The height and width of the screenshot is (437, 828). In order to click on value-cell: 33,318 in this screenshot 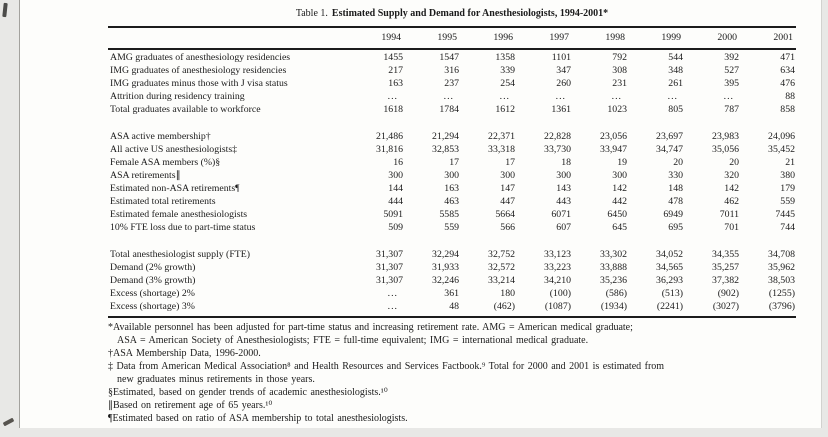, I will do `click(501, 149)`.